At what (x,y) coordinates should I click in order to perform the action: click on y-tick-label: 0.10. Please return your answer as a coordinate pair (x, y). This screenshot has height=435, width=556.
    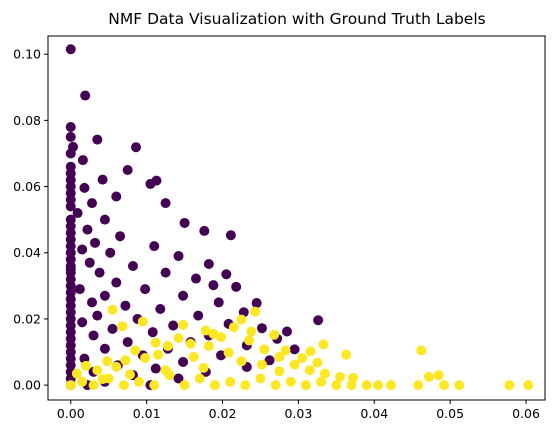
    Looking at the image, I should click on (27, 54).